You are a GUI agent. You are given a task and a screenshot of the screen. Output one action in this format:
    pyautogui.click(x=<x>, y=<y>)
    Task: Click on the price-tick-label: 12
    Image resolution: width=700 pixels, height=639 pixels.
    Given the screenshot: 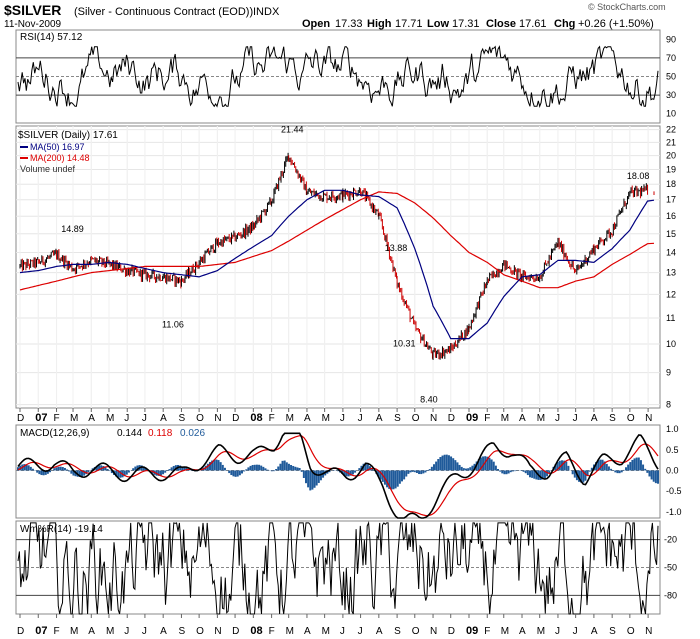 What is the action you would take?
    pyautogui.click(x=671, y=294)
    